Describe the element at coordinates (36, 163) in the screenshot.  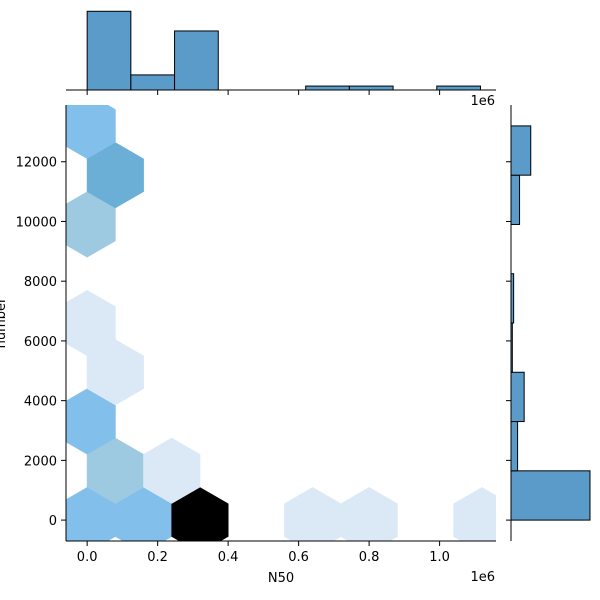
I see `y-tick-label: 12000` at that location.